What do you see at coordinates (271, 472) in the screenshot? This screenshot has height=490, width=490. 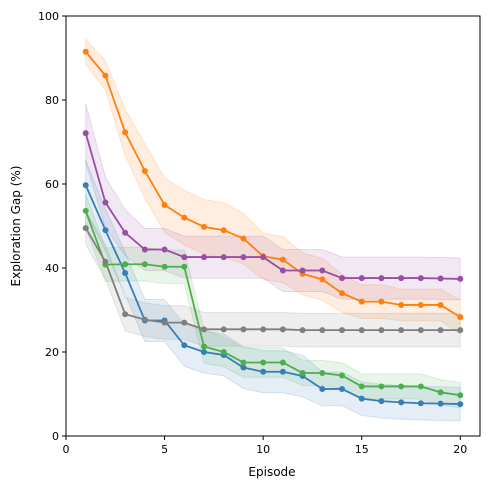 I see `x-axis-label: Episode` at bounding box center [271, 472].